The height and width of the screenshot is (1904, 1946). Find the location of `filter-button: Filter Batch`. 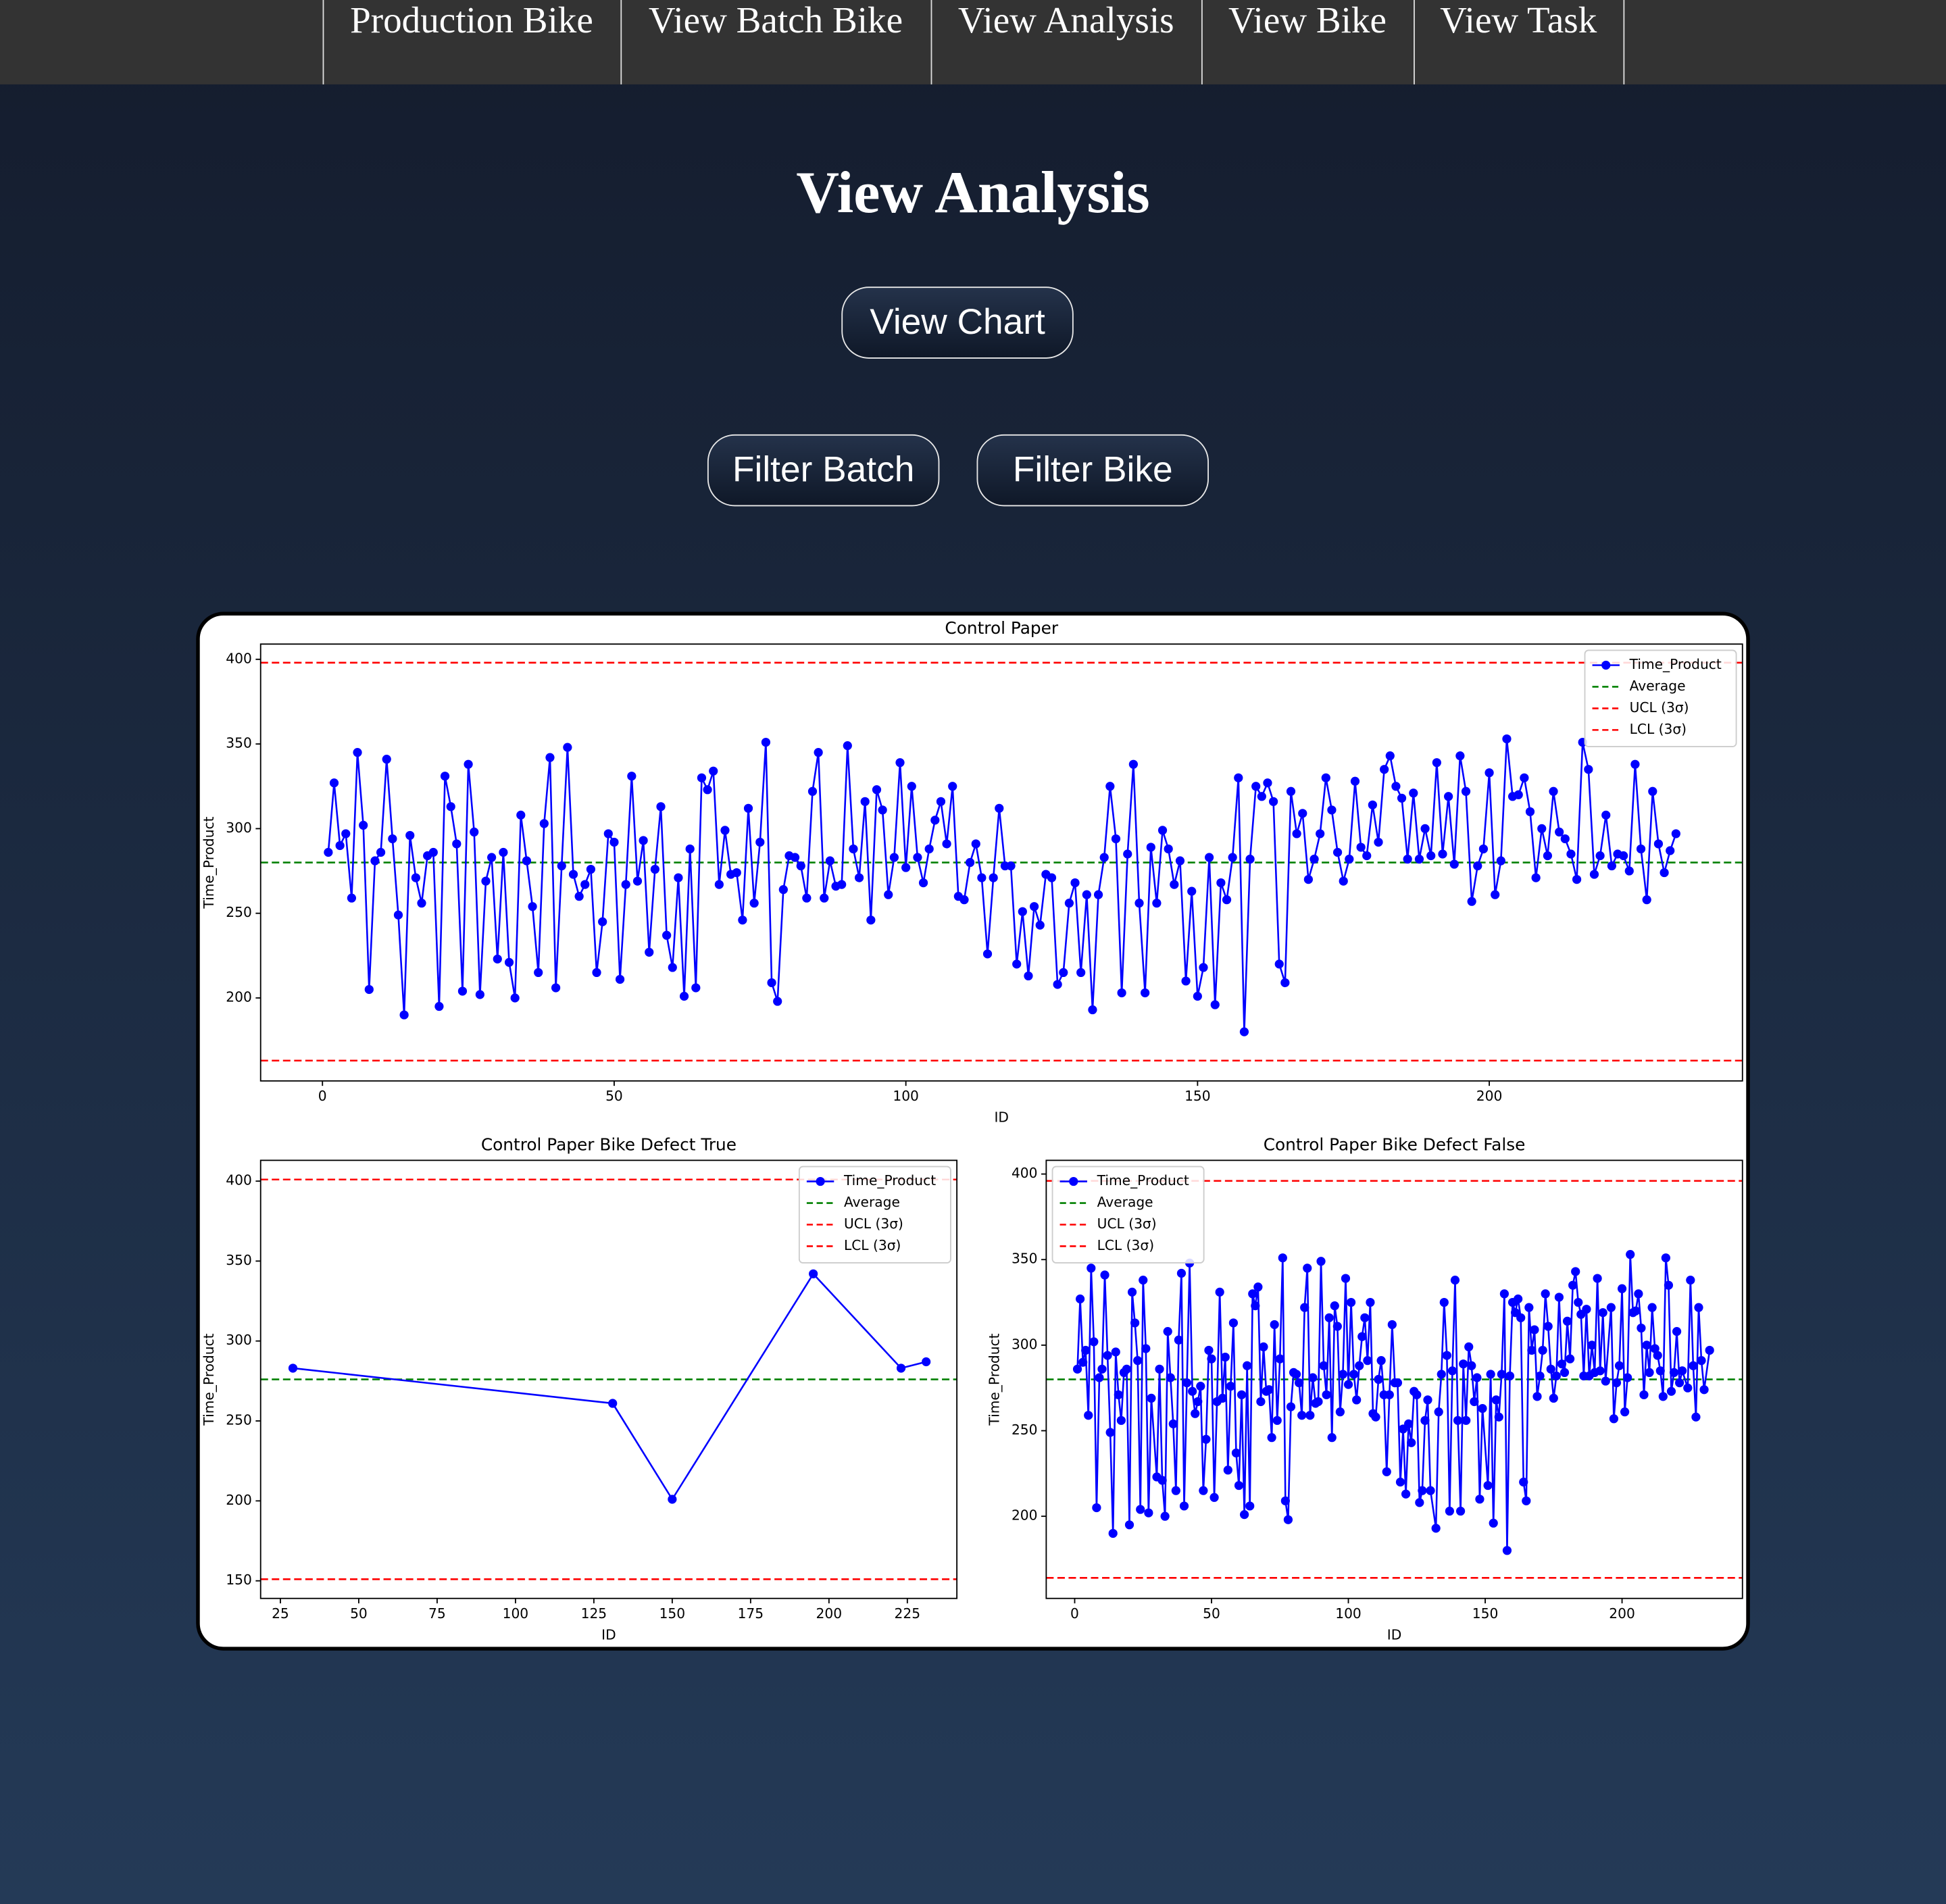

filter-button: Filter Batch is located at coordinates (823, 471).